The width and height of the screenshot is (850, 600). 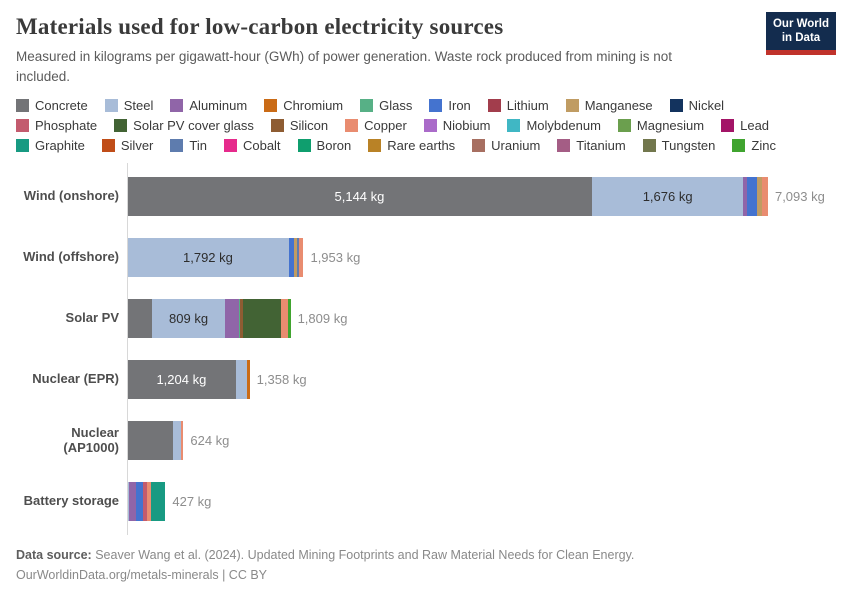 I want to click on segment-value-label: 1,204 kg, so click(x=181, y=380).